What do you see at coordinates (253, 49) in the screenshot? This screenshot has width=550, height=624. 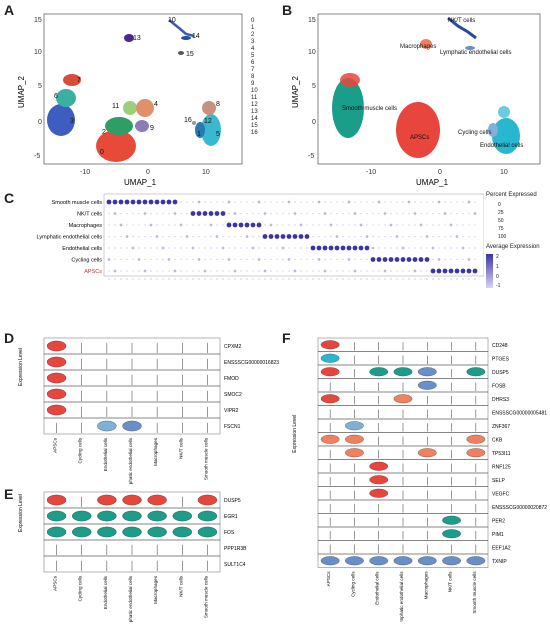 I see `legend-id: 4` at bounding box center [253, 49].